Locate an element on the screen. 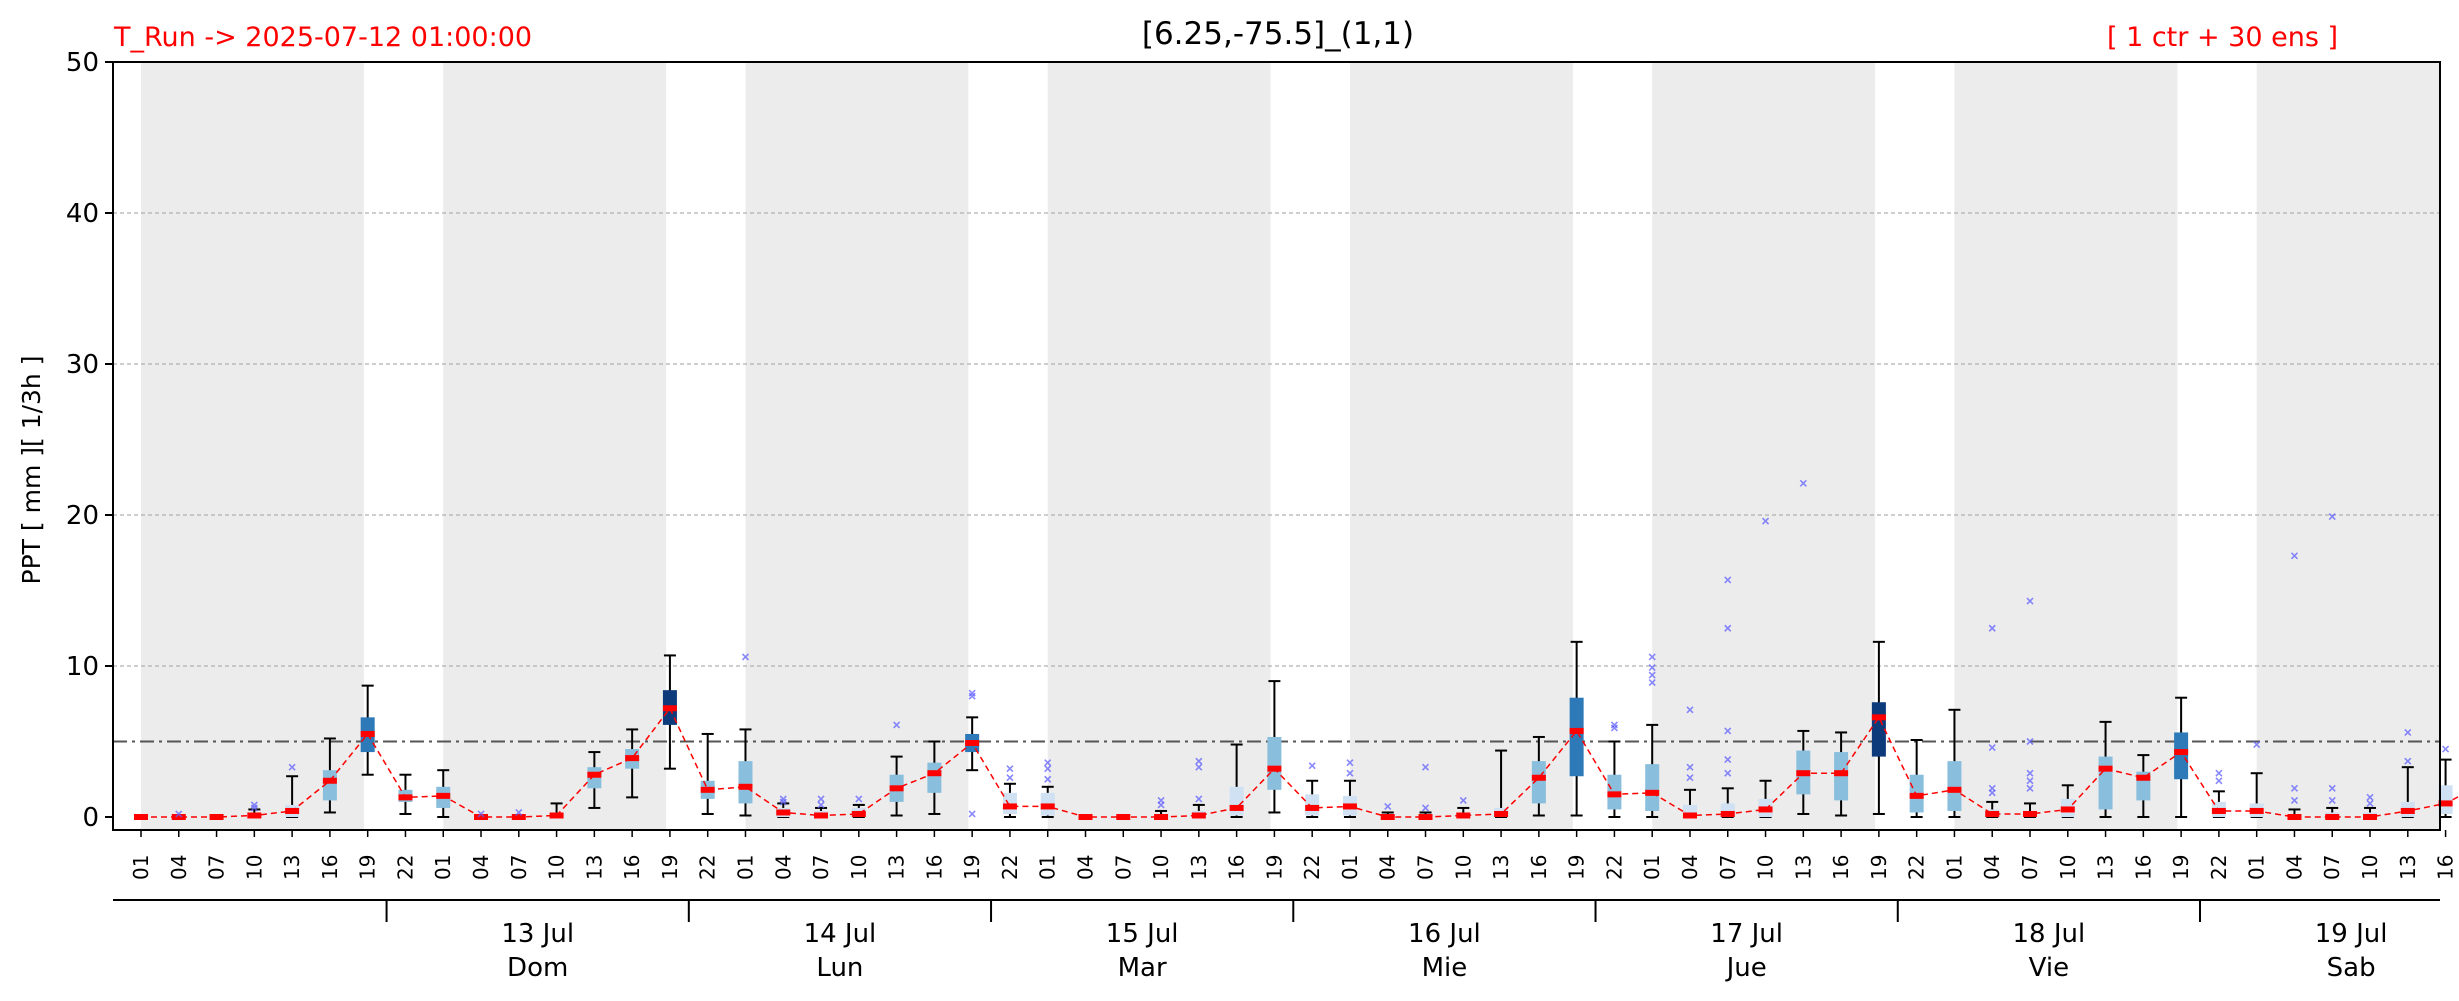 Image resolution: width=2459 pixels, height=1001 pixels. day-weekday-label: Dom is located at coordinates (537, 968).